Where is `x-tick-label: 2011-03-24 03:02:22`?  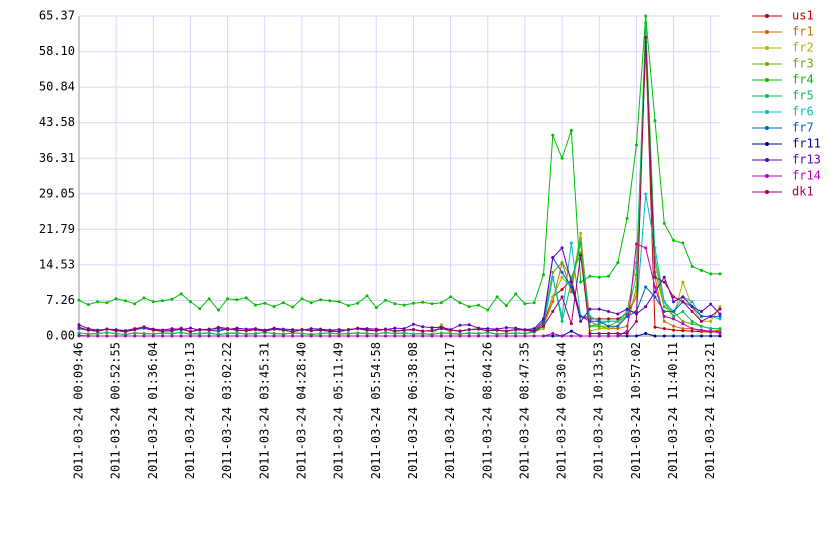 x-tick-label: 2011-03-24 03:02:22 is located at coordinates (227, 410).